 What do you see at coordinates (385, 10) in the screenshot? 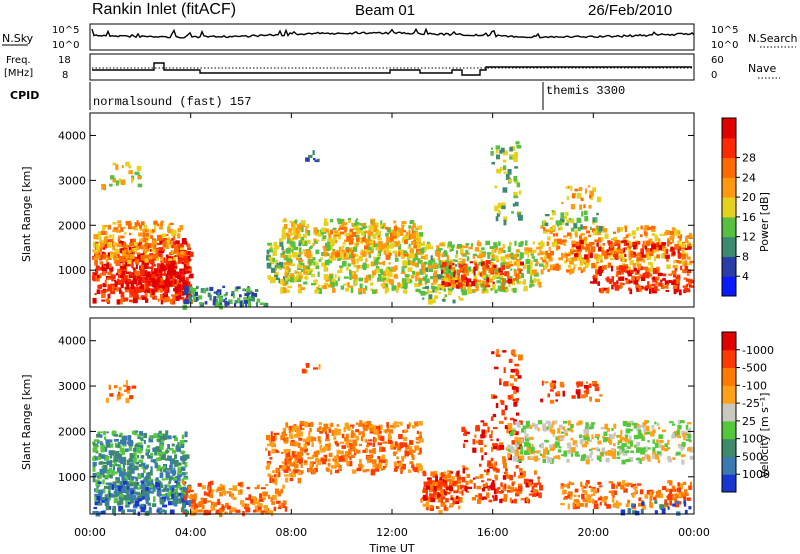
I see `beam-label: Beam 01` at bounding box center [385, 10].